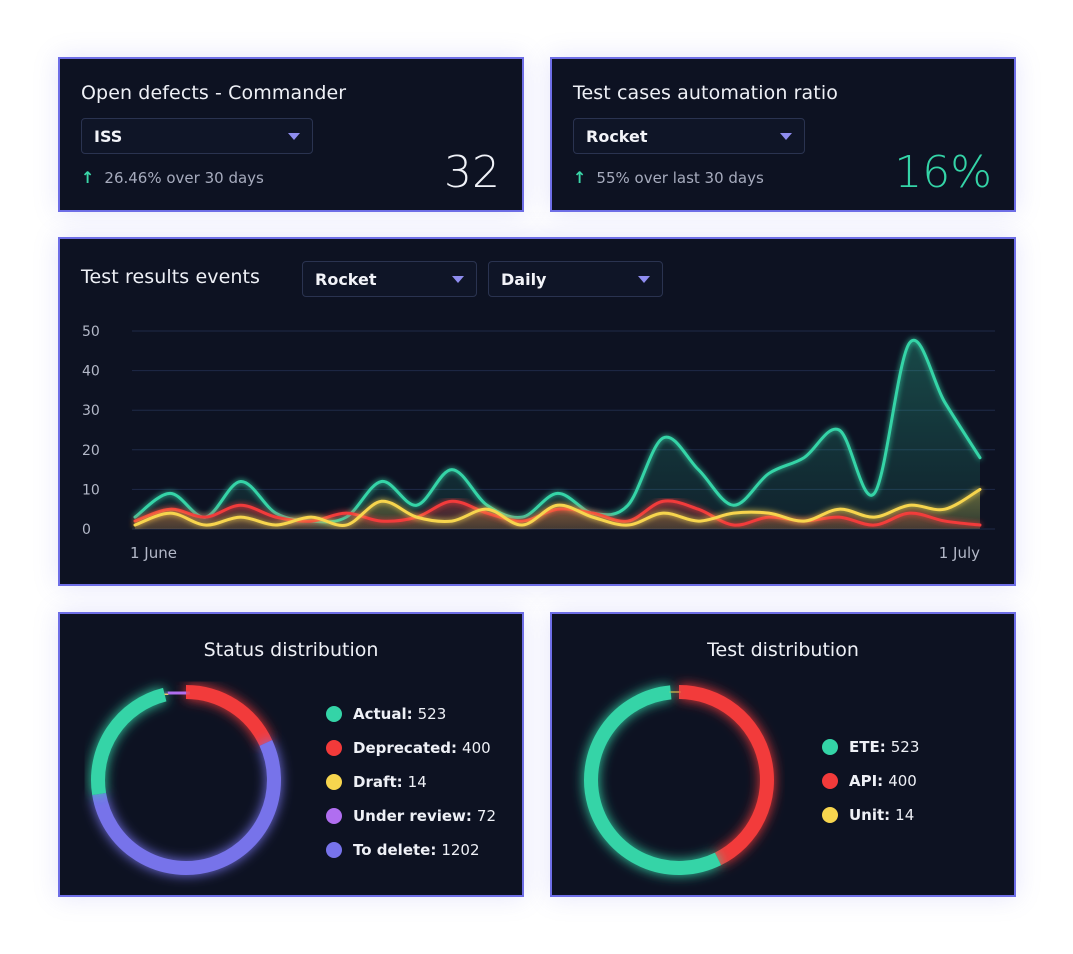 Image resolution: width=1073 pixels, height=954 pixels. I want to click on automation-ratio-title: Test cases automation ratio, so click(705, 93).